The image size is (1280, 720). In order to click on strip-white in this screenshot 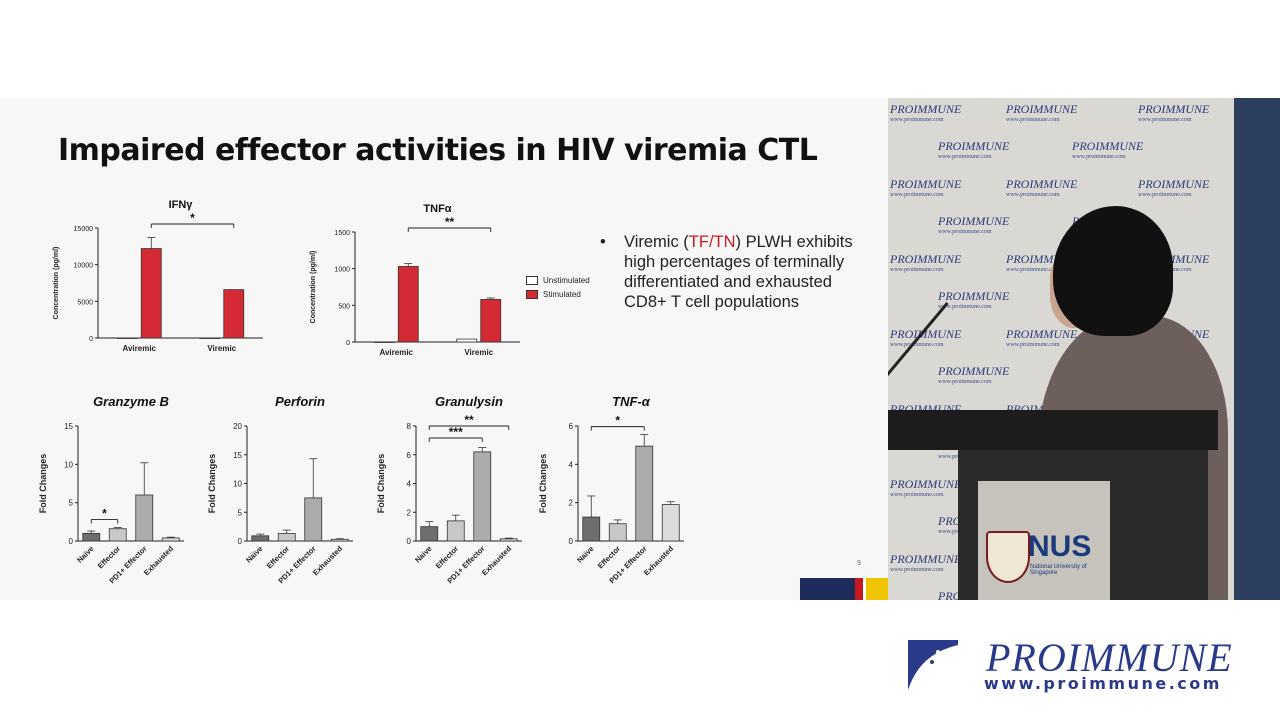, I will do `click(864, 589)`.